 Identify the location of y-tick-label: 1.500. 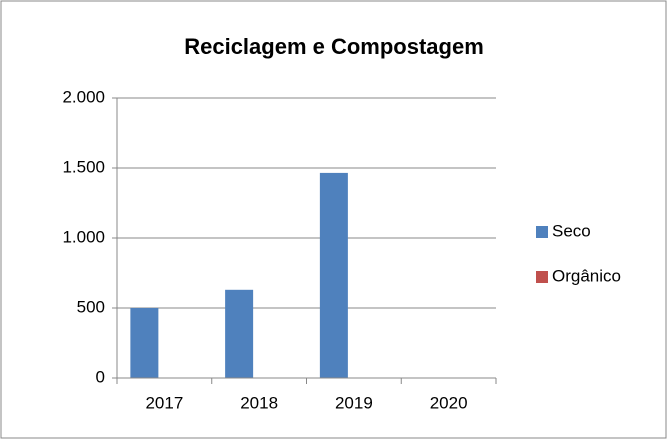
(83, 166).